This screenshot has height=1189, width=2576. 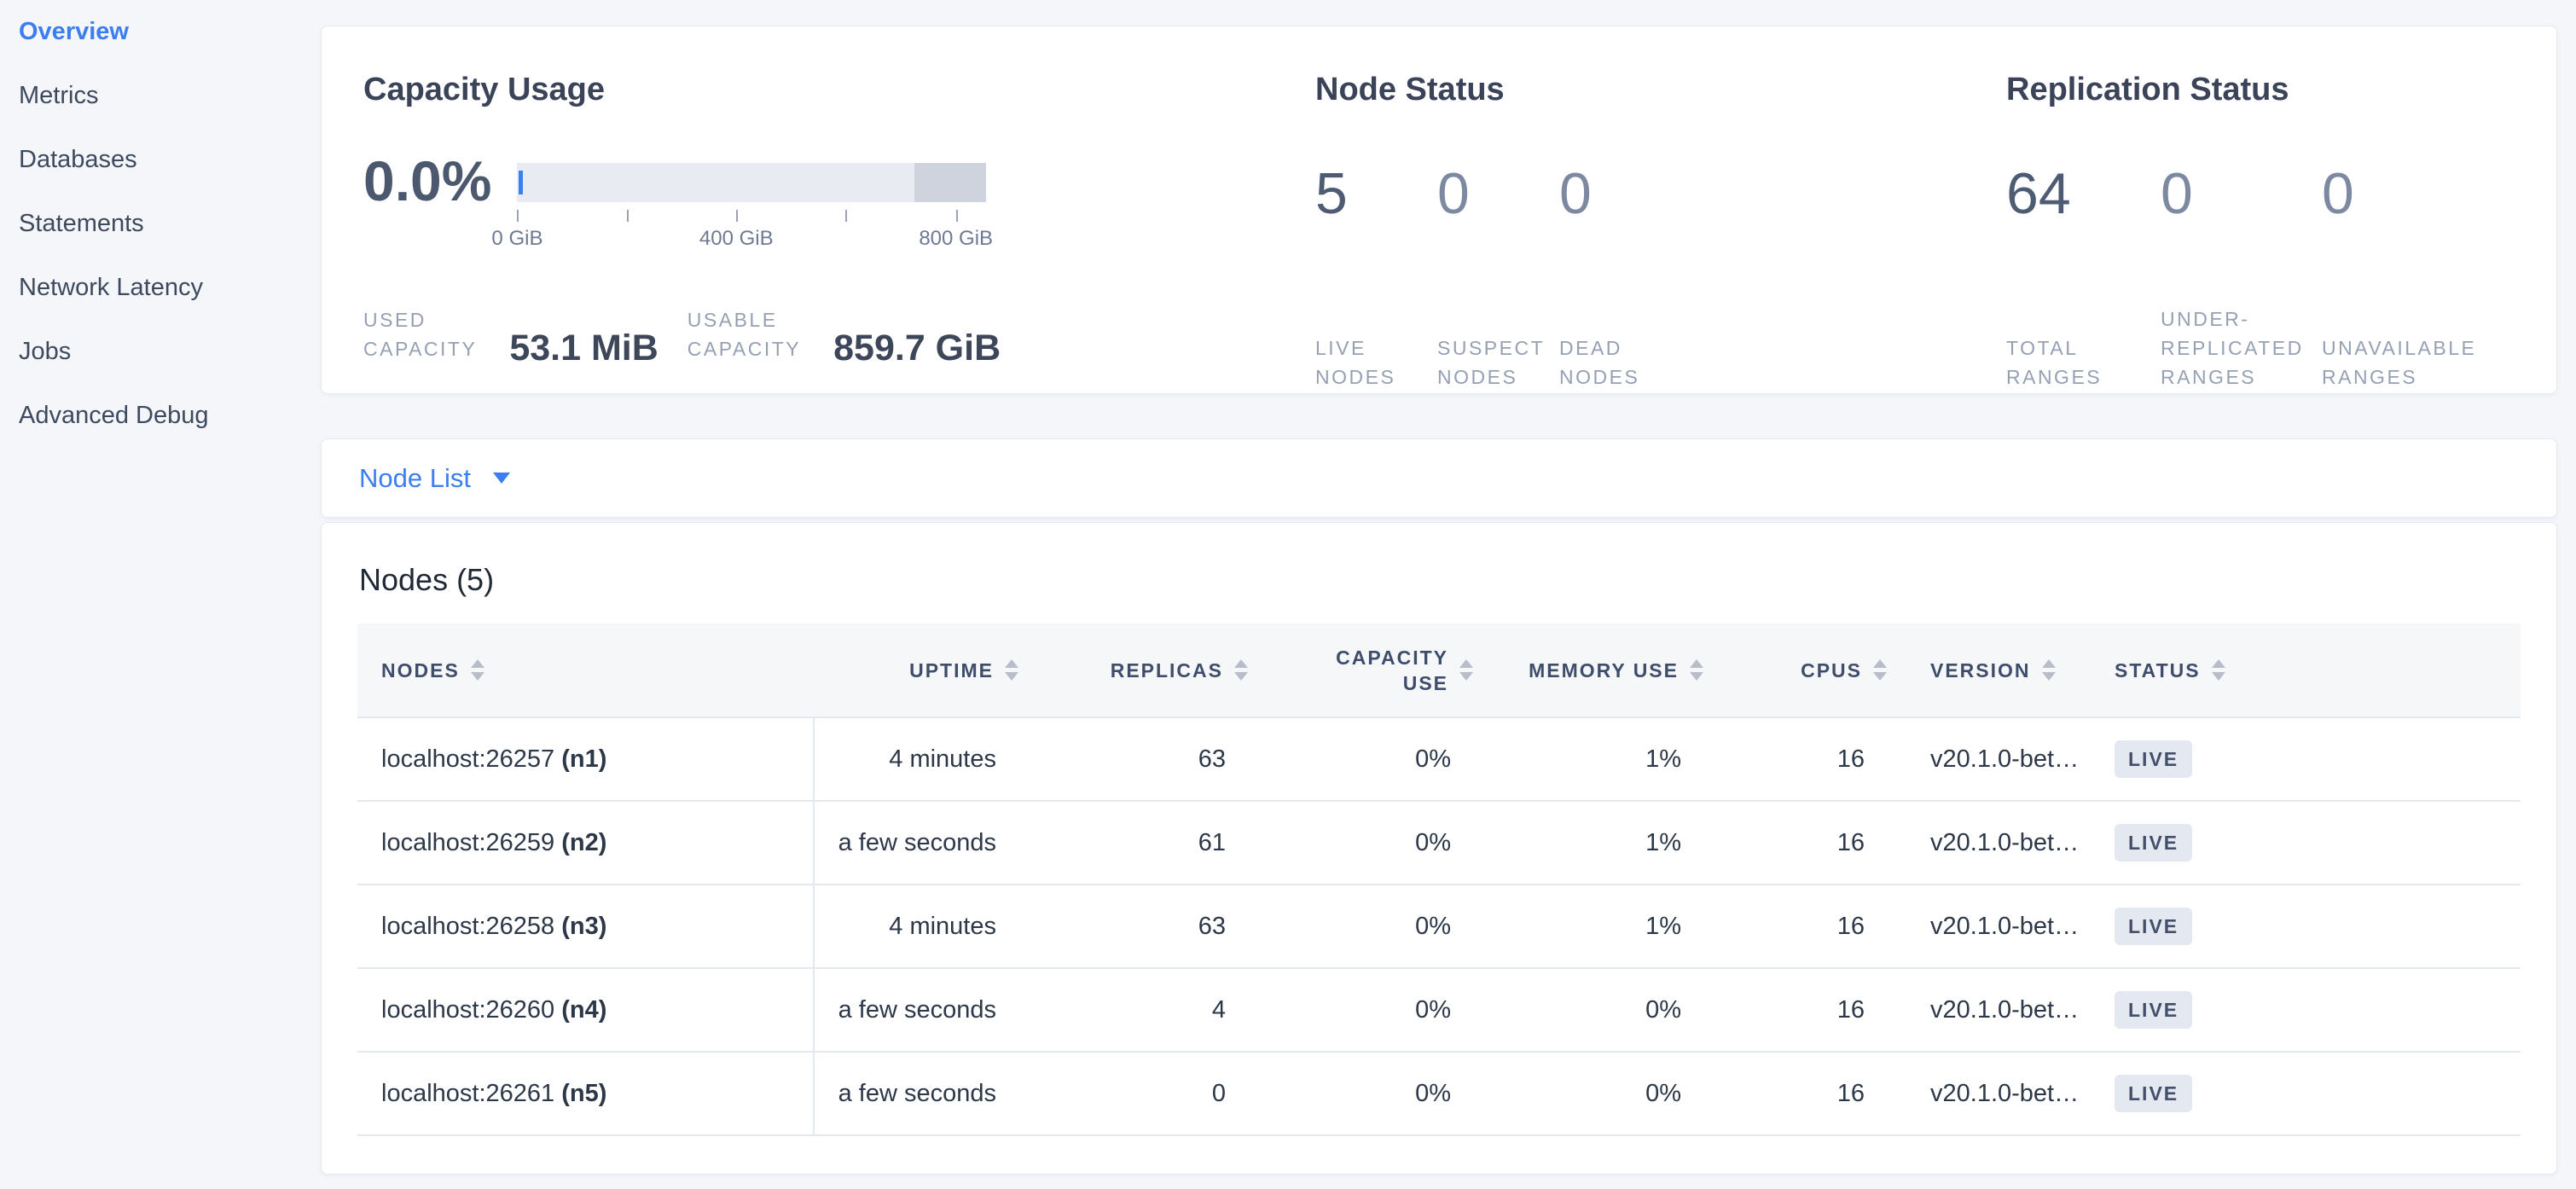 I want to click on sidebar-item-overview: Overview, so click(x=74, y=31).